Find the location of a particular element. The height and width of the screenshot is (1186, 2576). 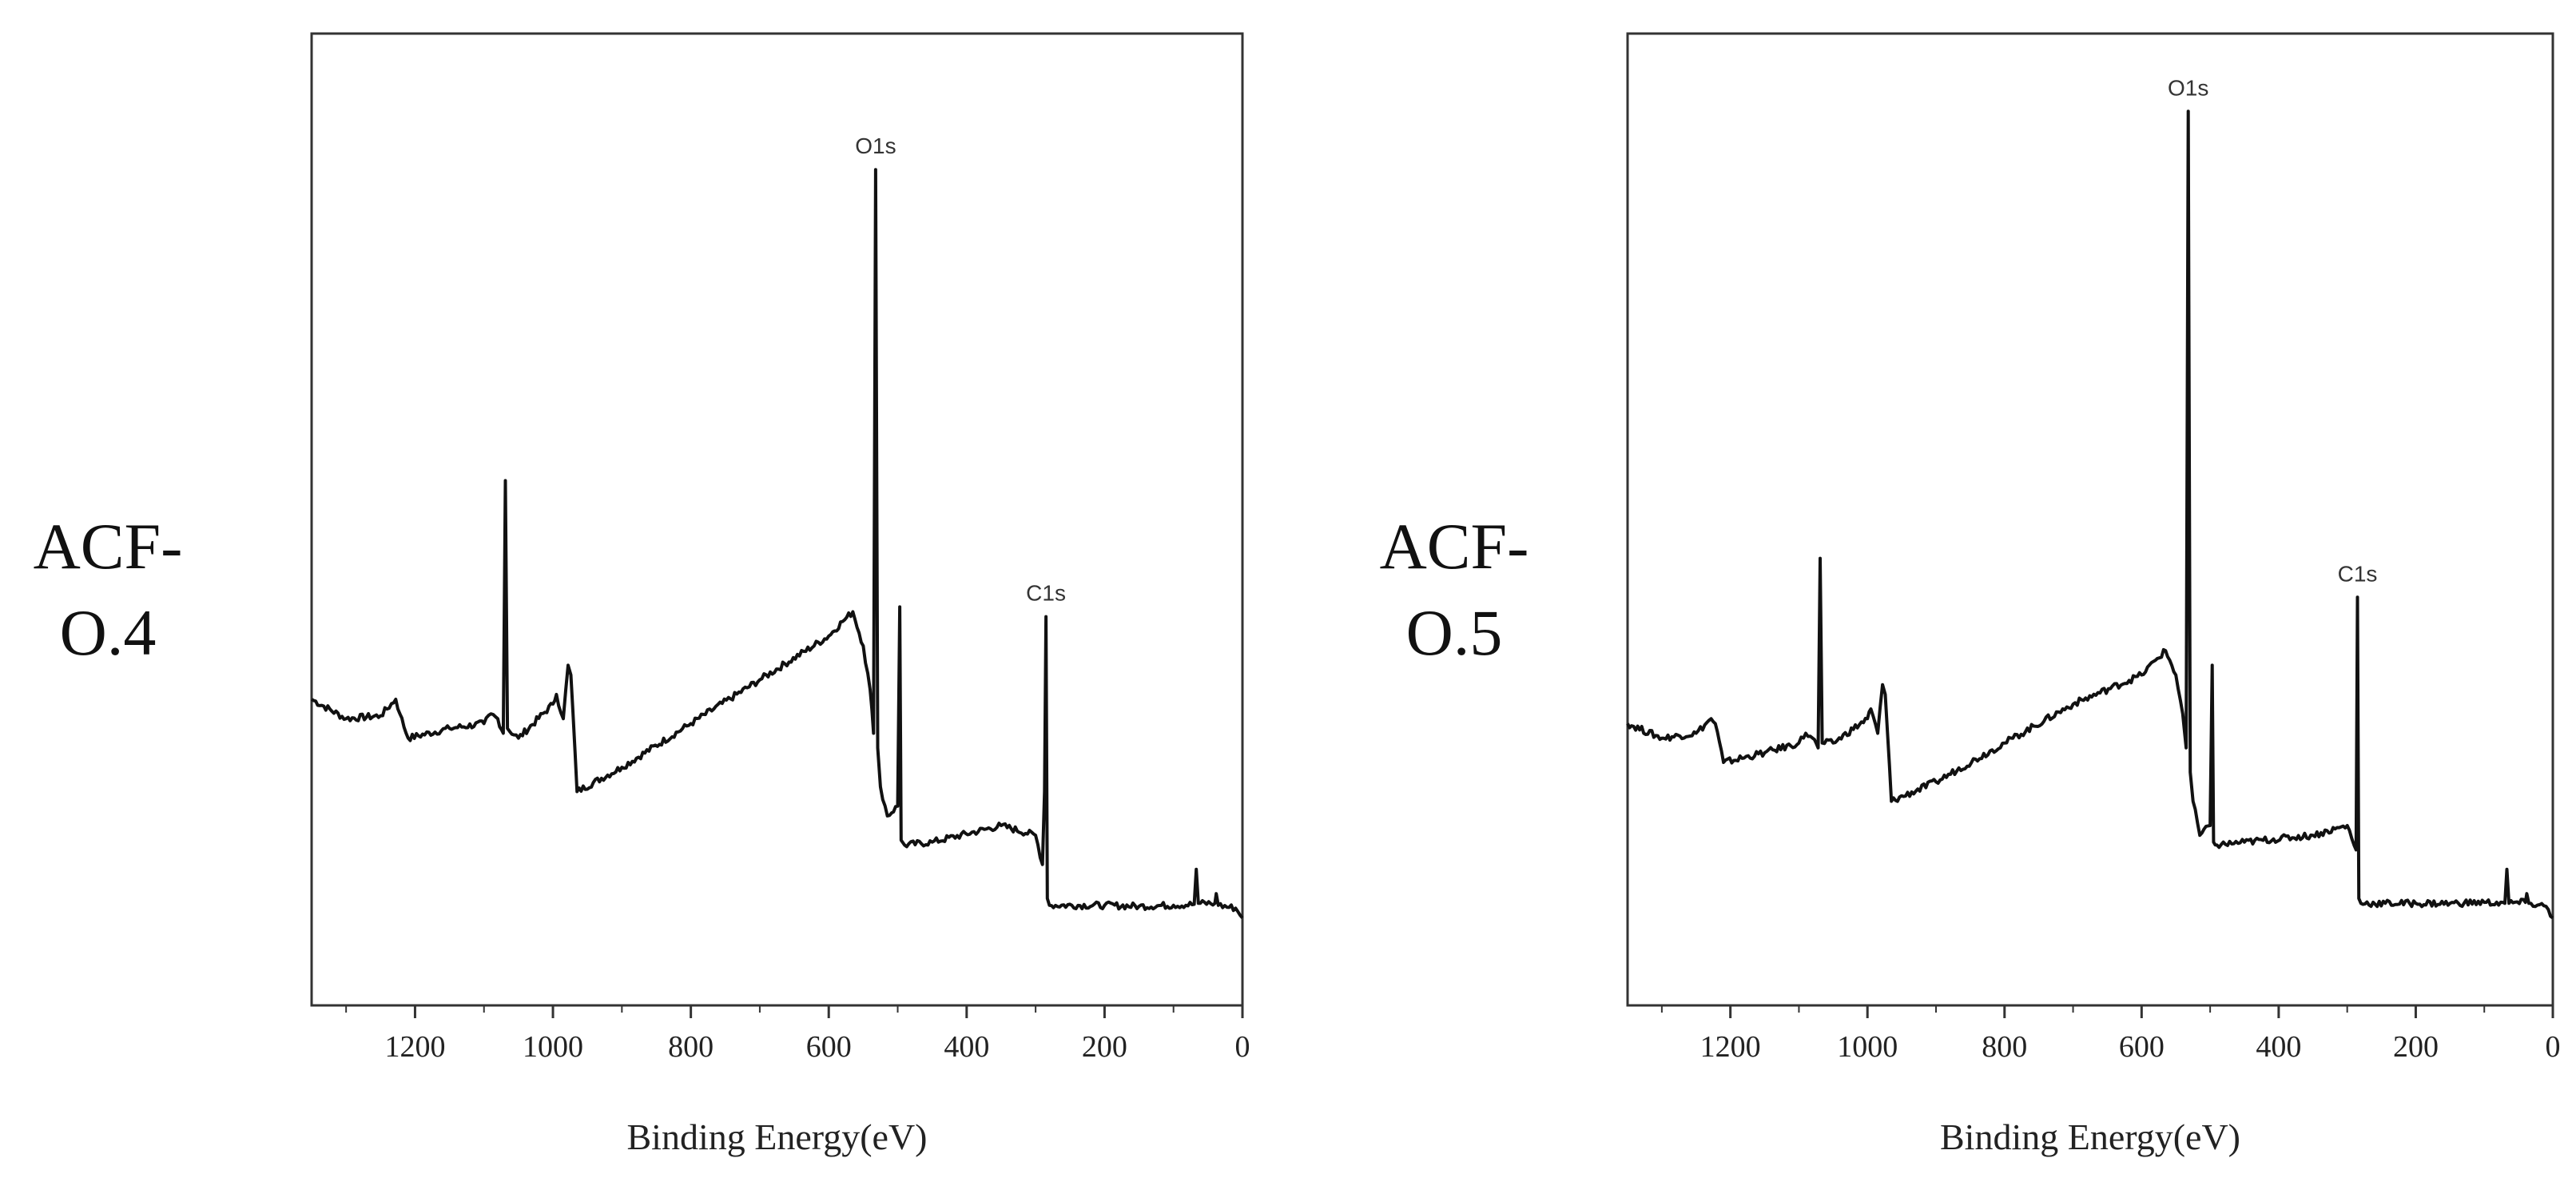

sample-label-acf-o4: ACF- O.4 is located at coordinates (108, 589).